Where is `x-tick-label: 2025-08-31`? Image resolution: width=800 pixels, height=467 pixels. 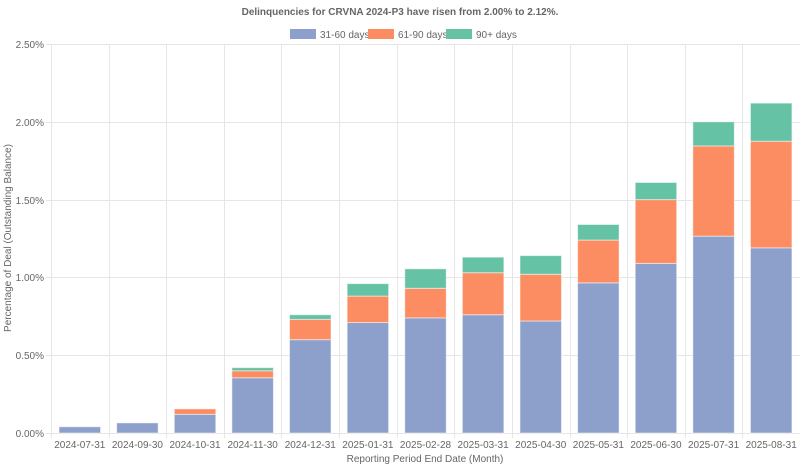 x-tick-label: 2025-08-31 is located at coordinates (772, 445).